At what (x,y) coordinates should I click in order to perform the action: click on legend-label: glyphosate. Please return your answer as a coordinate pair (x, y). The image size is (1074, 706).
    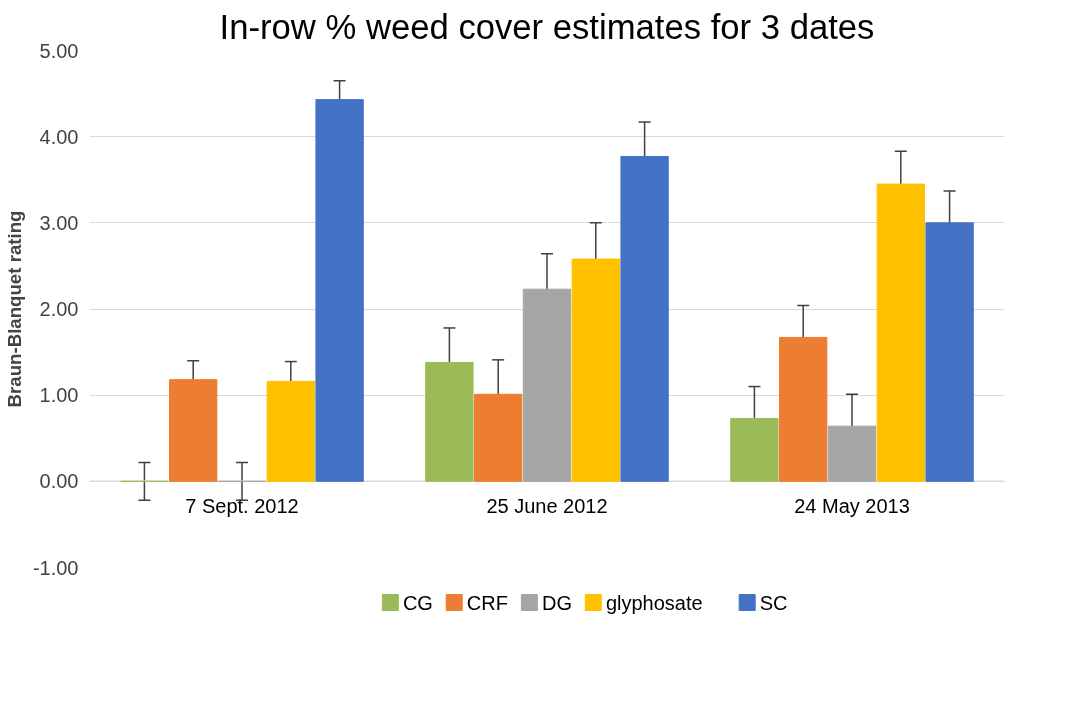
    Looking at the image, I should click on (654, 602).